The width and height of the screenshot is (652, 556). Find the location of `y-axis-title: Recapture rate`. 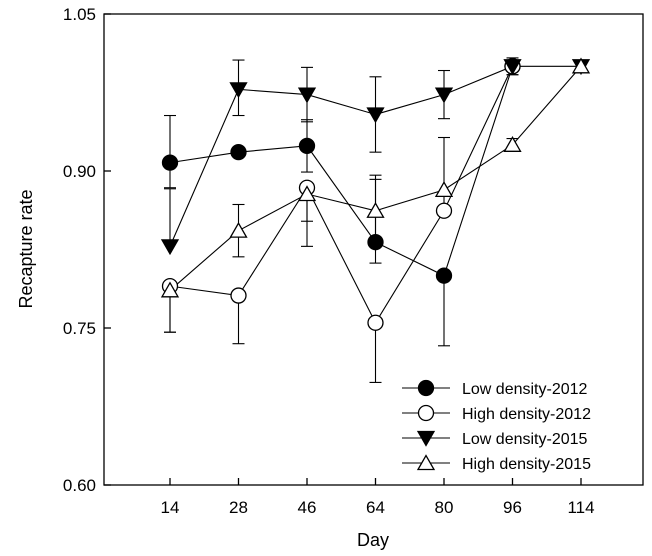

y-axis-title: Recapture rate is located at coordinates (26, 248).